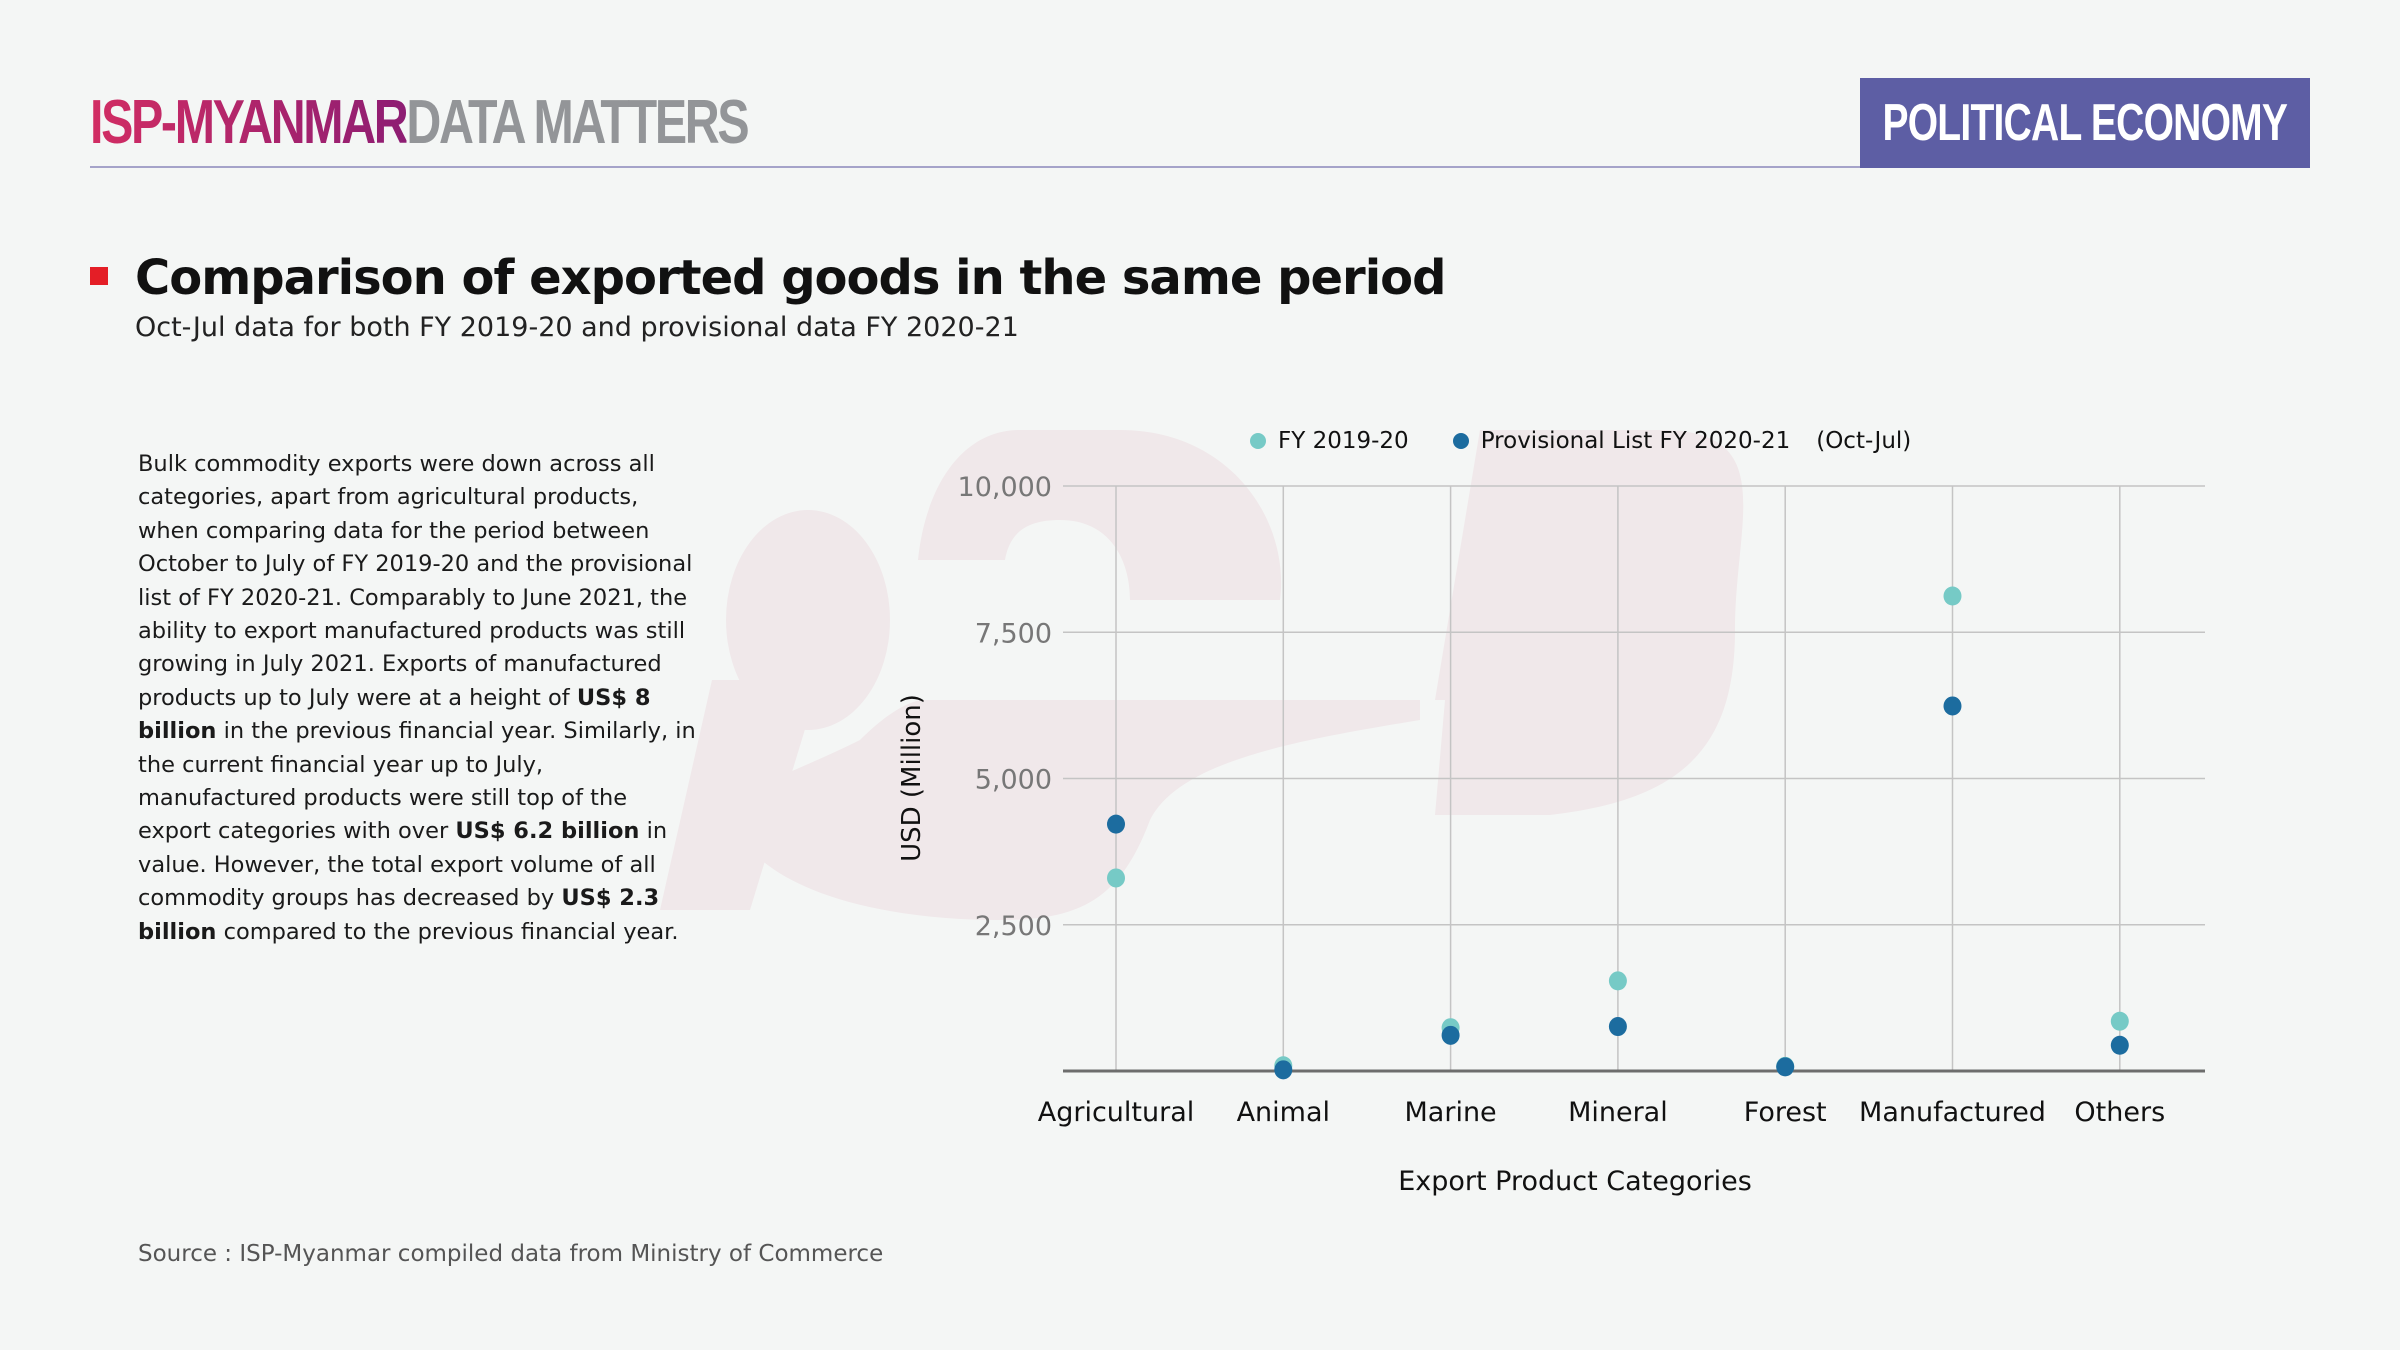 Image resolution: width=2400 pixels, height=1350 pixels. I want to click on x-axis-label: Export Product Categories, so click(1575, 1181).